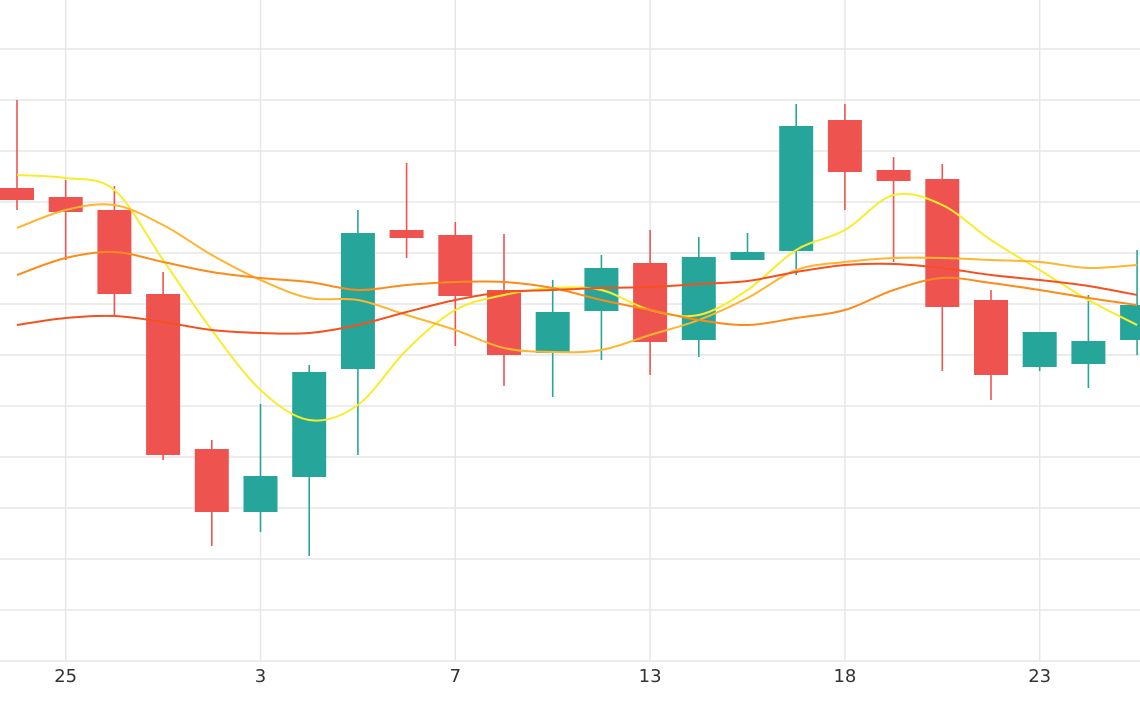  Describe the element at coordinates (650, 676) in the screenshot. I see `x-tick-label: 13` at that location.